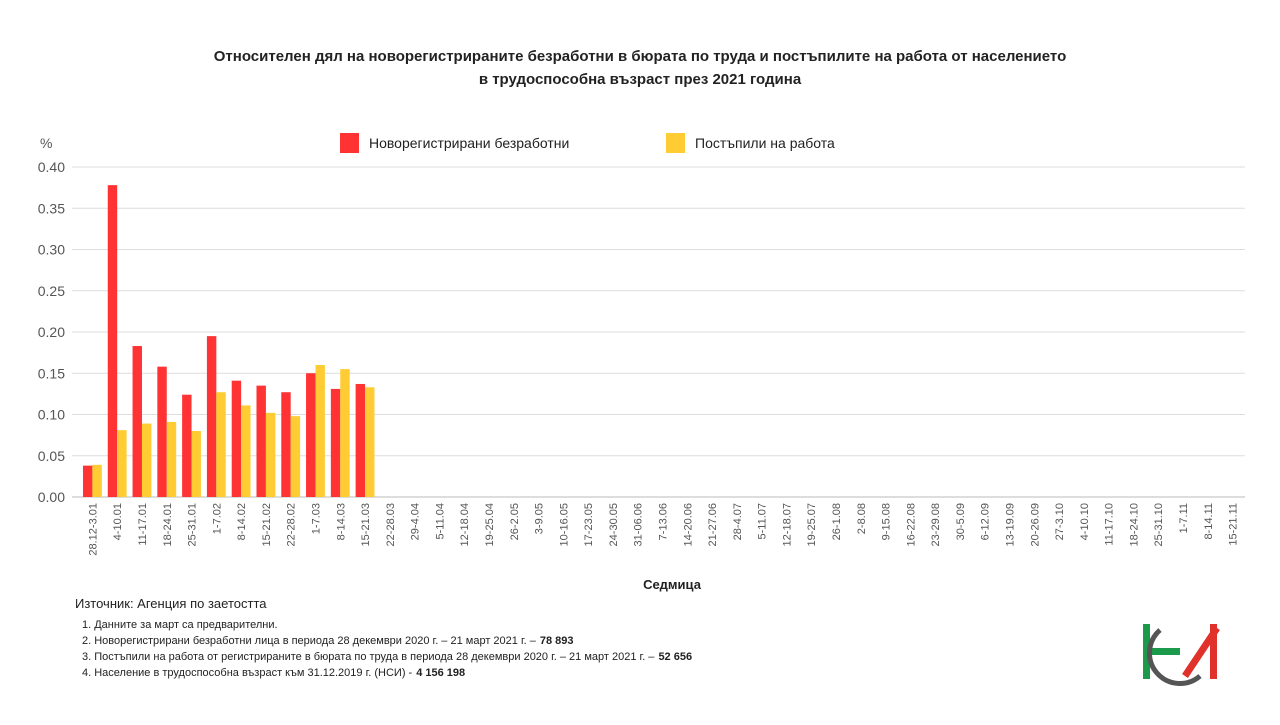 This screenshot has width=1280, height=725. What do you see at coordinates (639, 524) in the screenshot?
I see `x-tick-label: 31-06.06` at bounding box center [639, 524].